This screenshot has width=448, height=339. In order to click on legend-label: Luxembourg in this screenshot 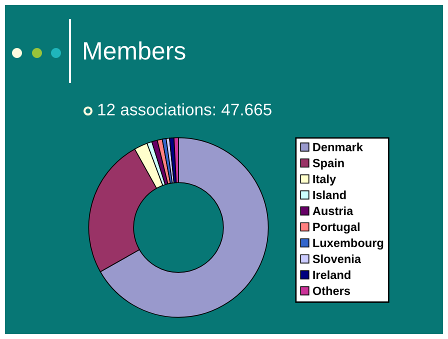, I will do `click(348, 244)`.